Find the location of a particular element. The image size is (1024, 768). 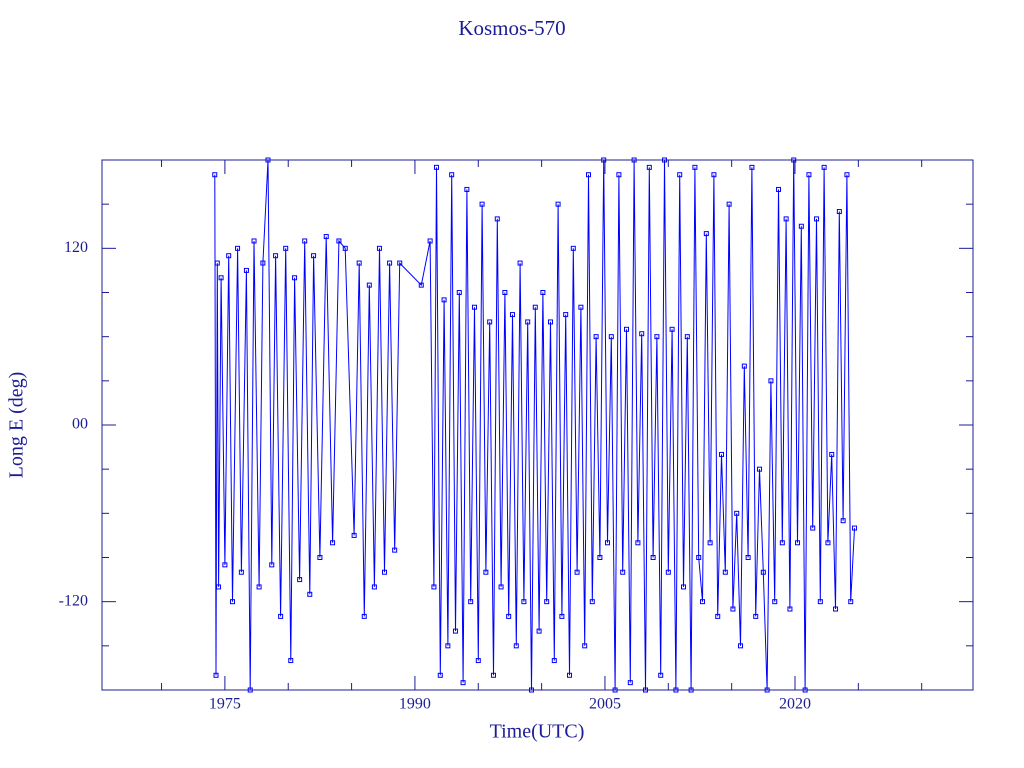

y-axis-label: Long E (deg) is located at coordinates (17, 425).